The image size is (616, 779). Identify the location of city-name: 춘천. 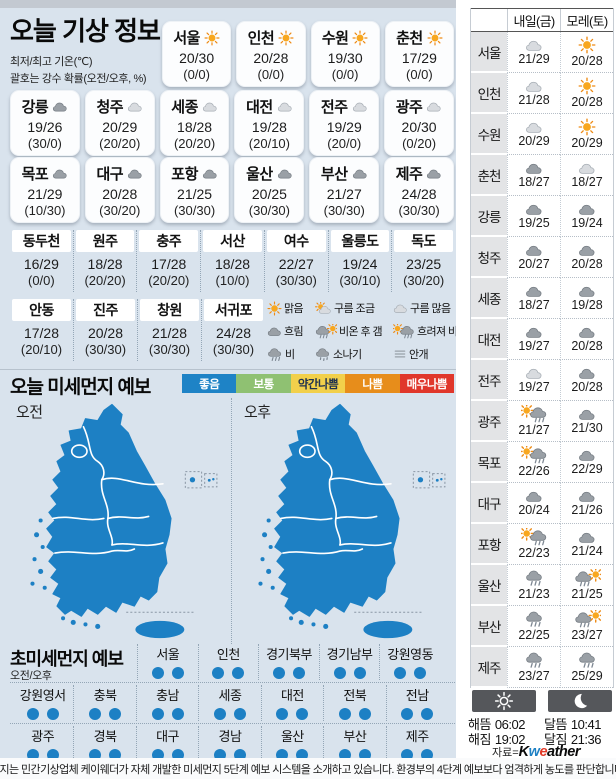
(489, 175).